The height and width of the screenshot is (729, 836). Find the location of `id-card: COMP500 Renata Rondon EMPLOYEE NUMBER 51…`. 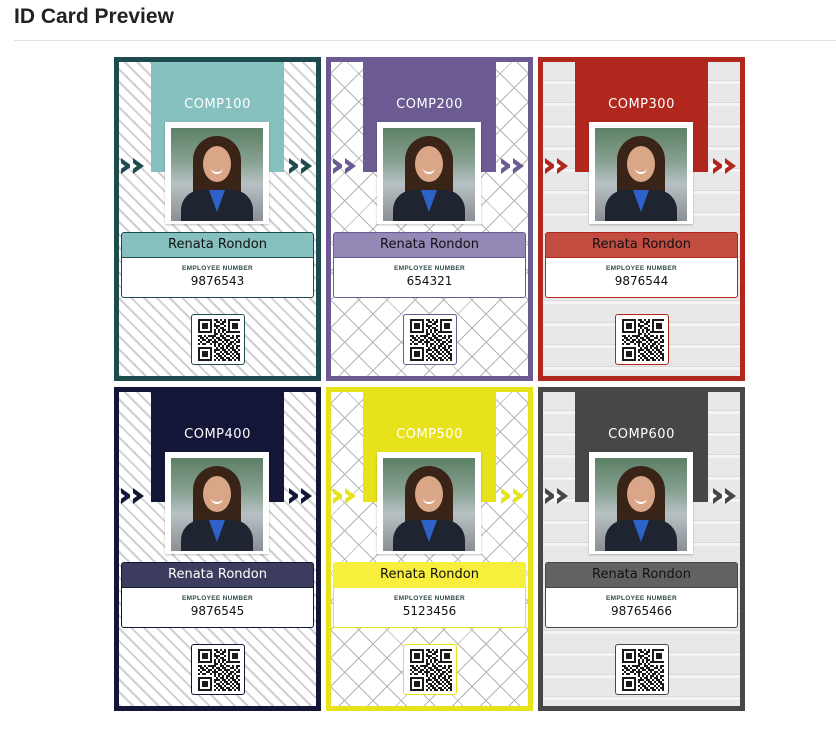

id-card: COMP500 Renata Rondon EMPLOYEE NUMBER 51… is located at coordinates (429, 549).